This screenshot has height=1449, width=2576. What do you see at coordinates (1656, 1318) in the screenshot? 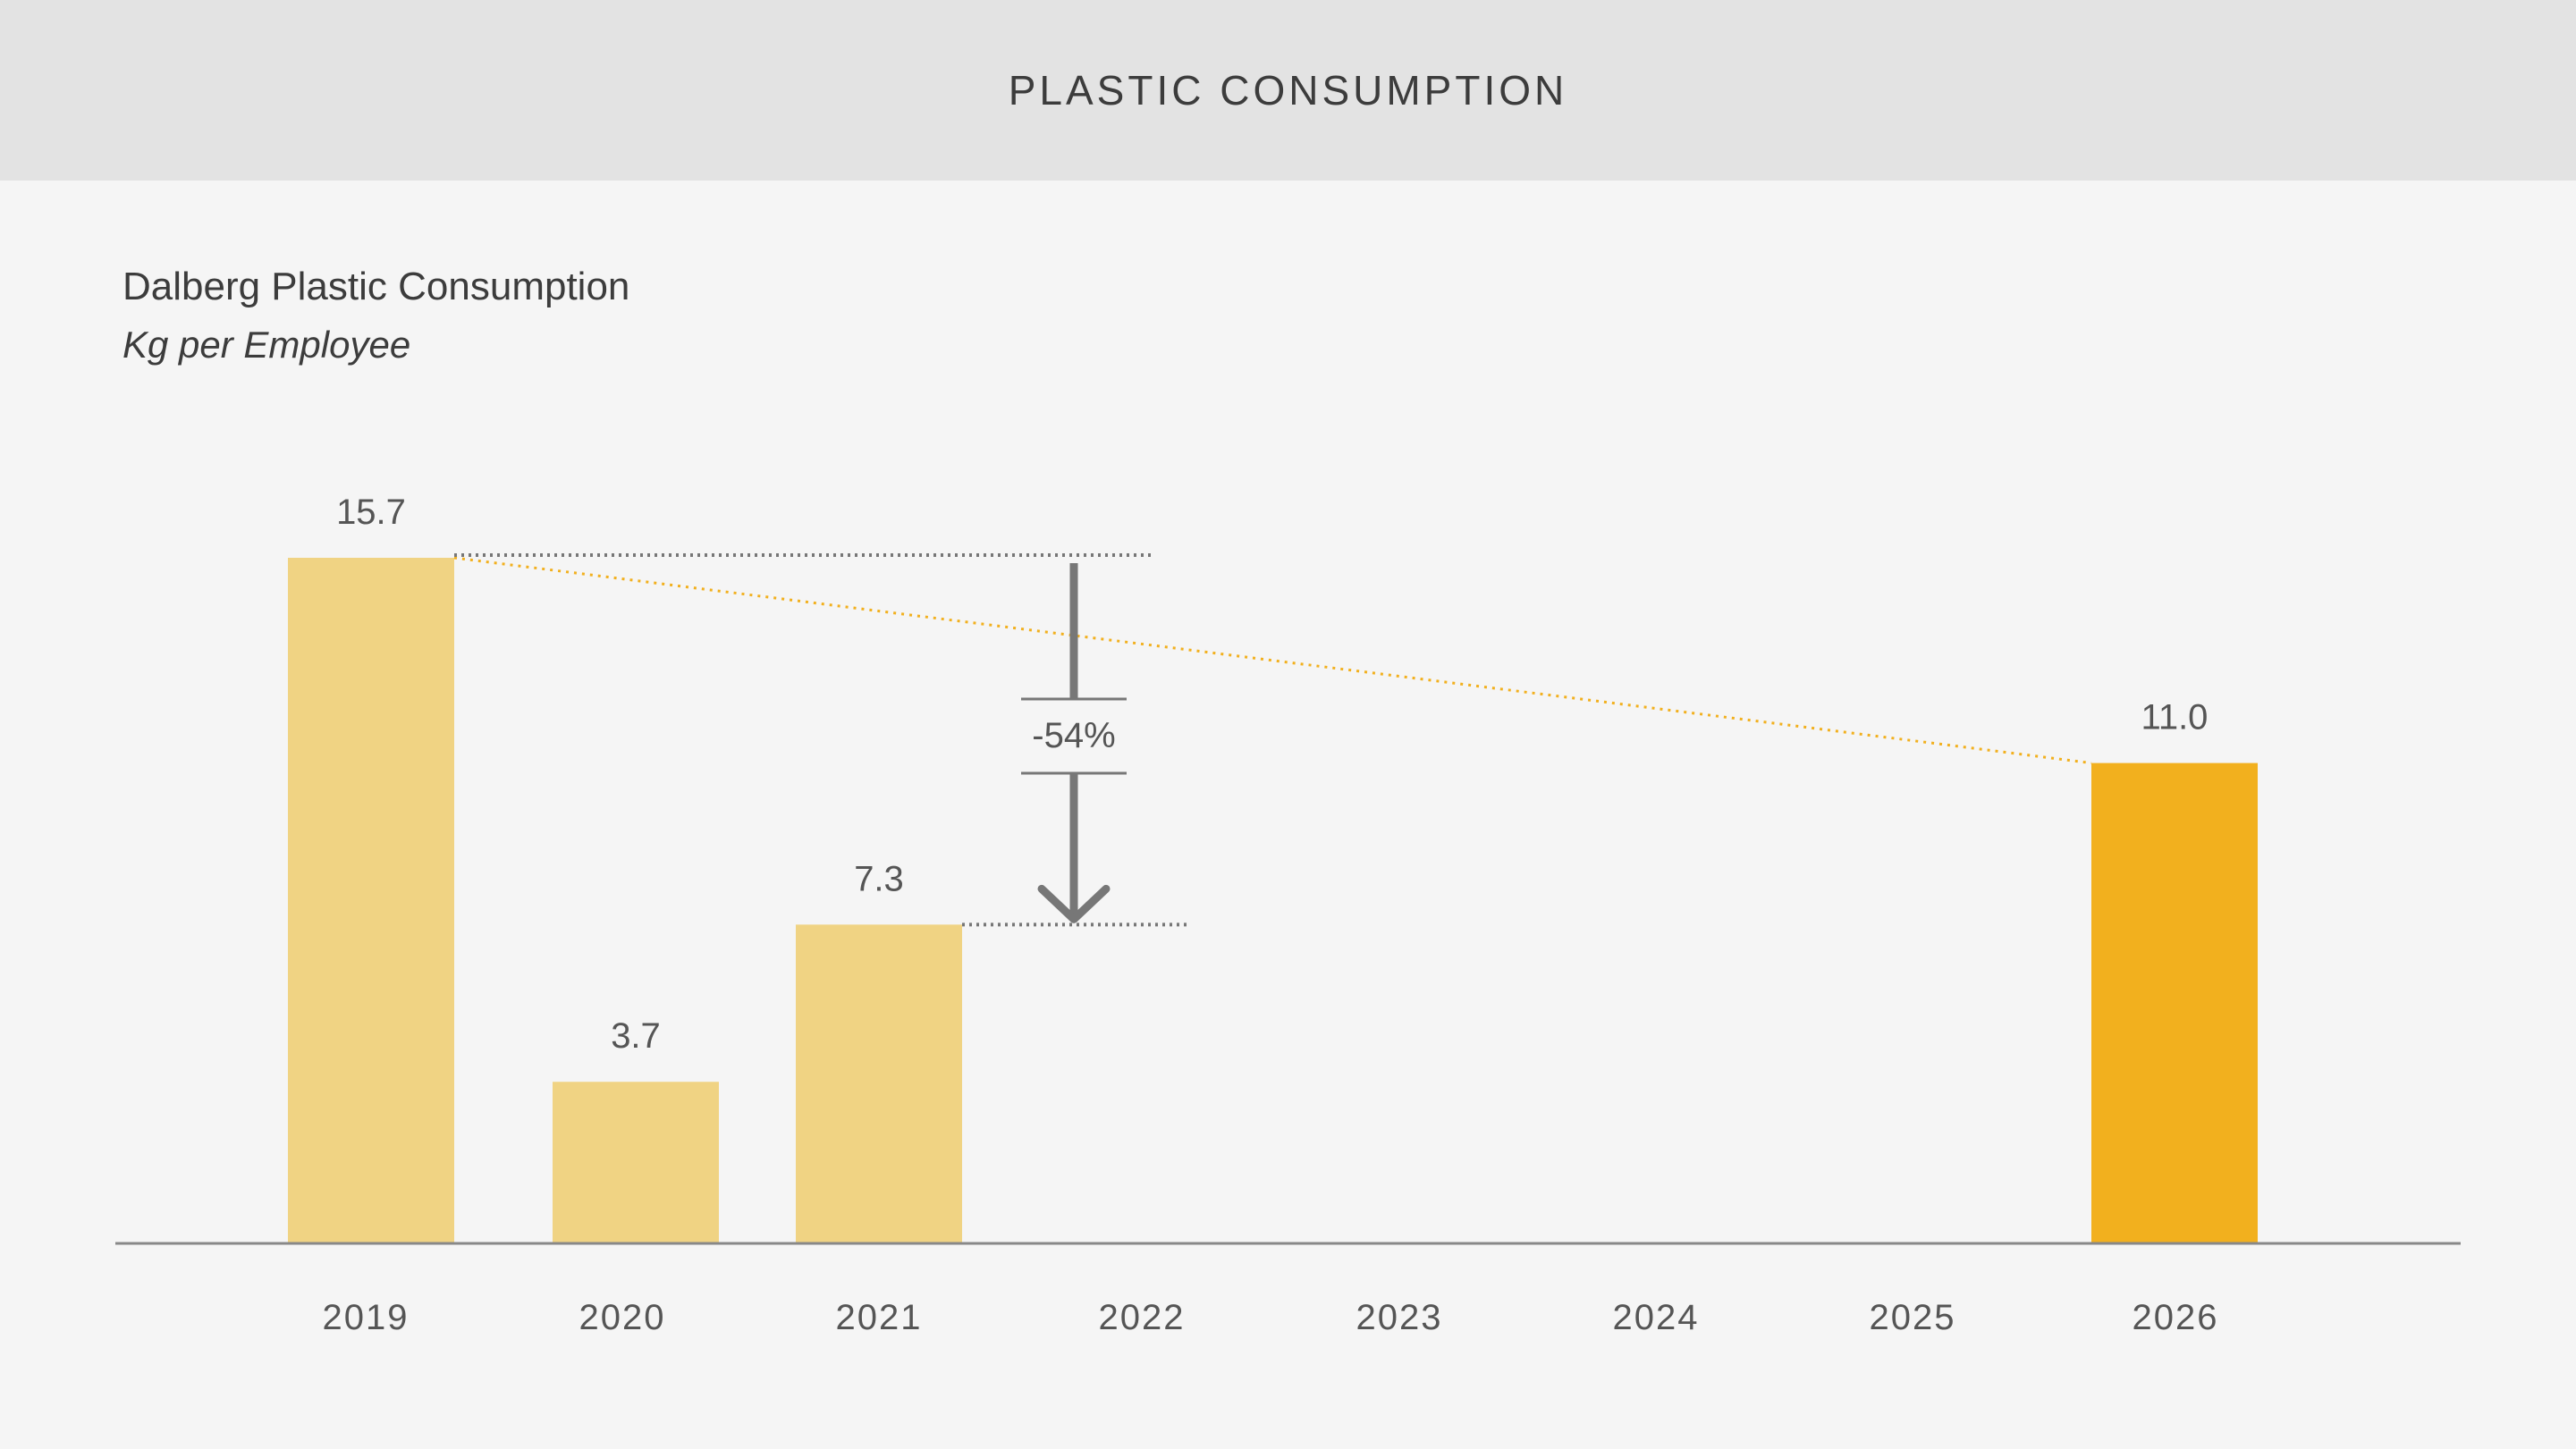
I see `x-tick-label-2024: 2024` at bounding box center [1656, 1318].